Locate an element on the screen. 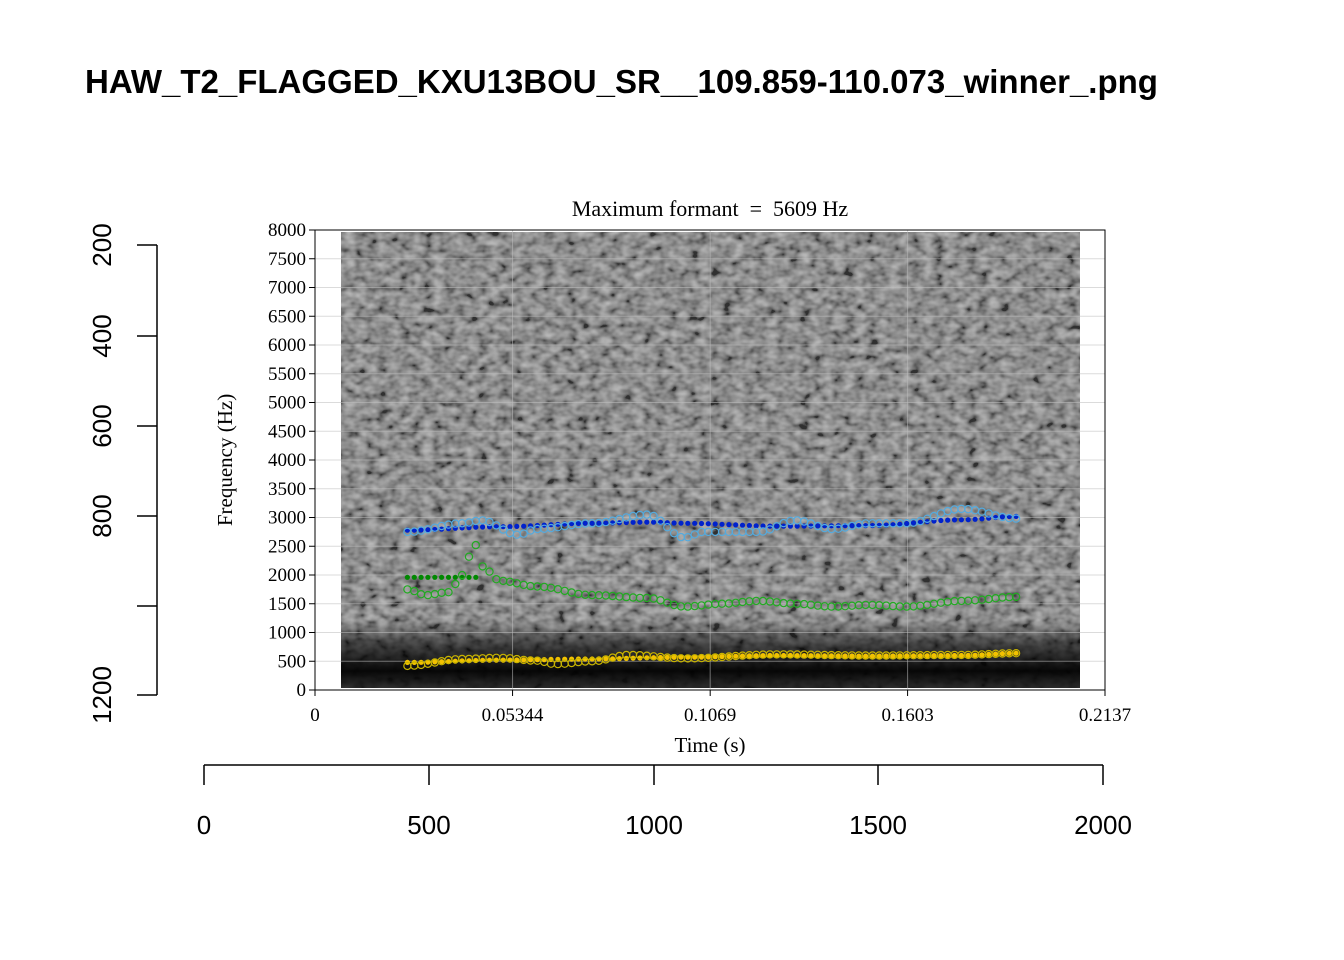  x-tick-label: 0 is located at coordinates (315, 715).